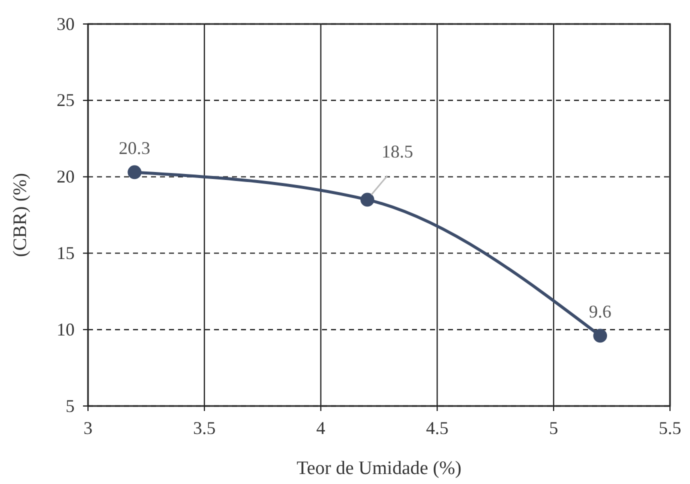  What do you see at coordinates (65, 176) in the screenshot?
I see `y-tick-label: 20` at bounding box center [65, 176].